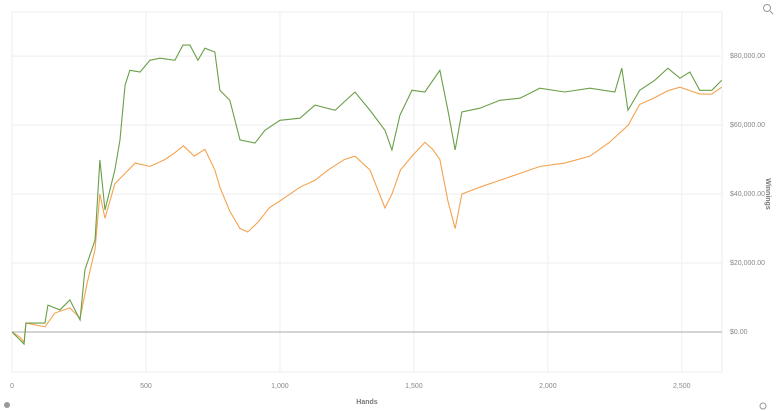 This screenshot has width=780, height=411. What do you see at coordinates (682, 386) in the screenshot?
I see `x-tick-label: 2,500` at bounding box center [682, 386].